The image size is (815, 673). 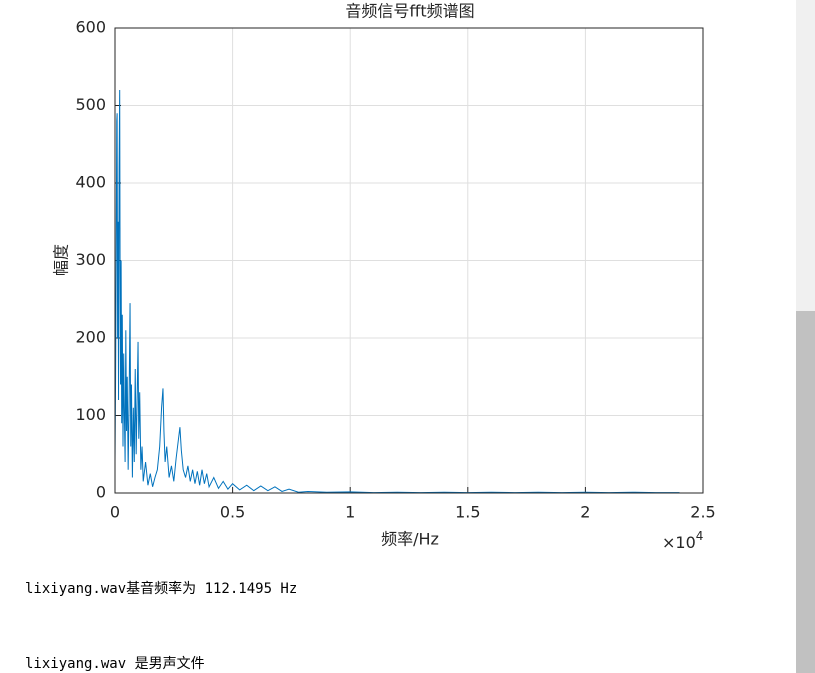 I want to click on multiplier-exponent: 4, so click(x=700, y=536).